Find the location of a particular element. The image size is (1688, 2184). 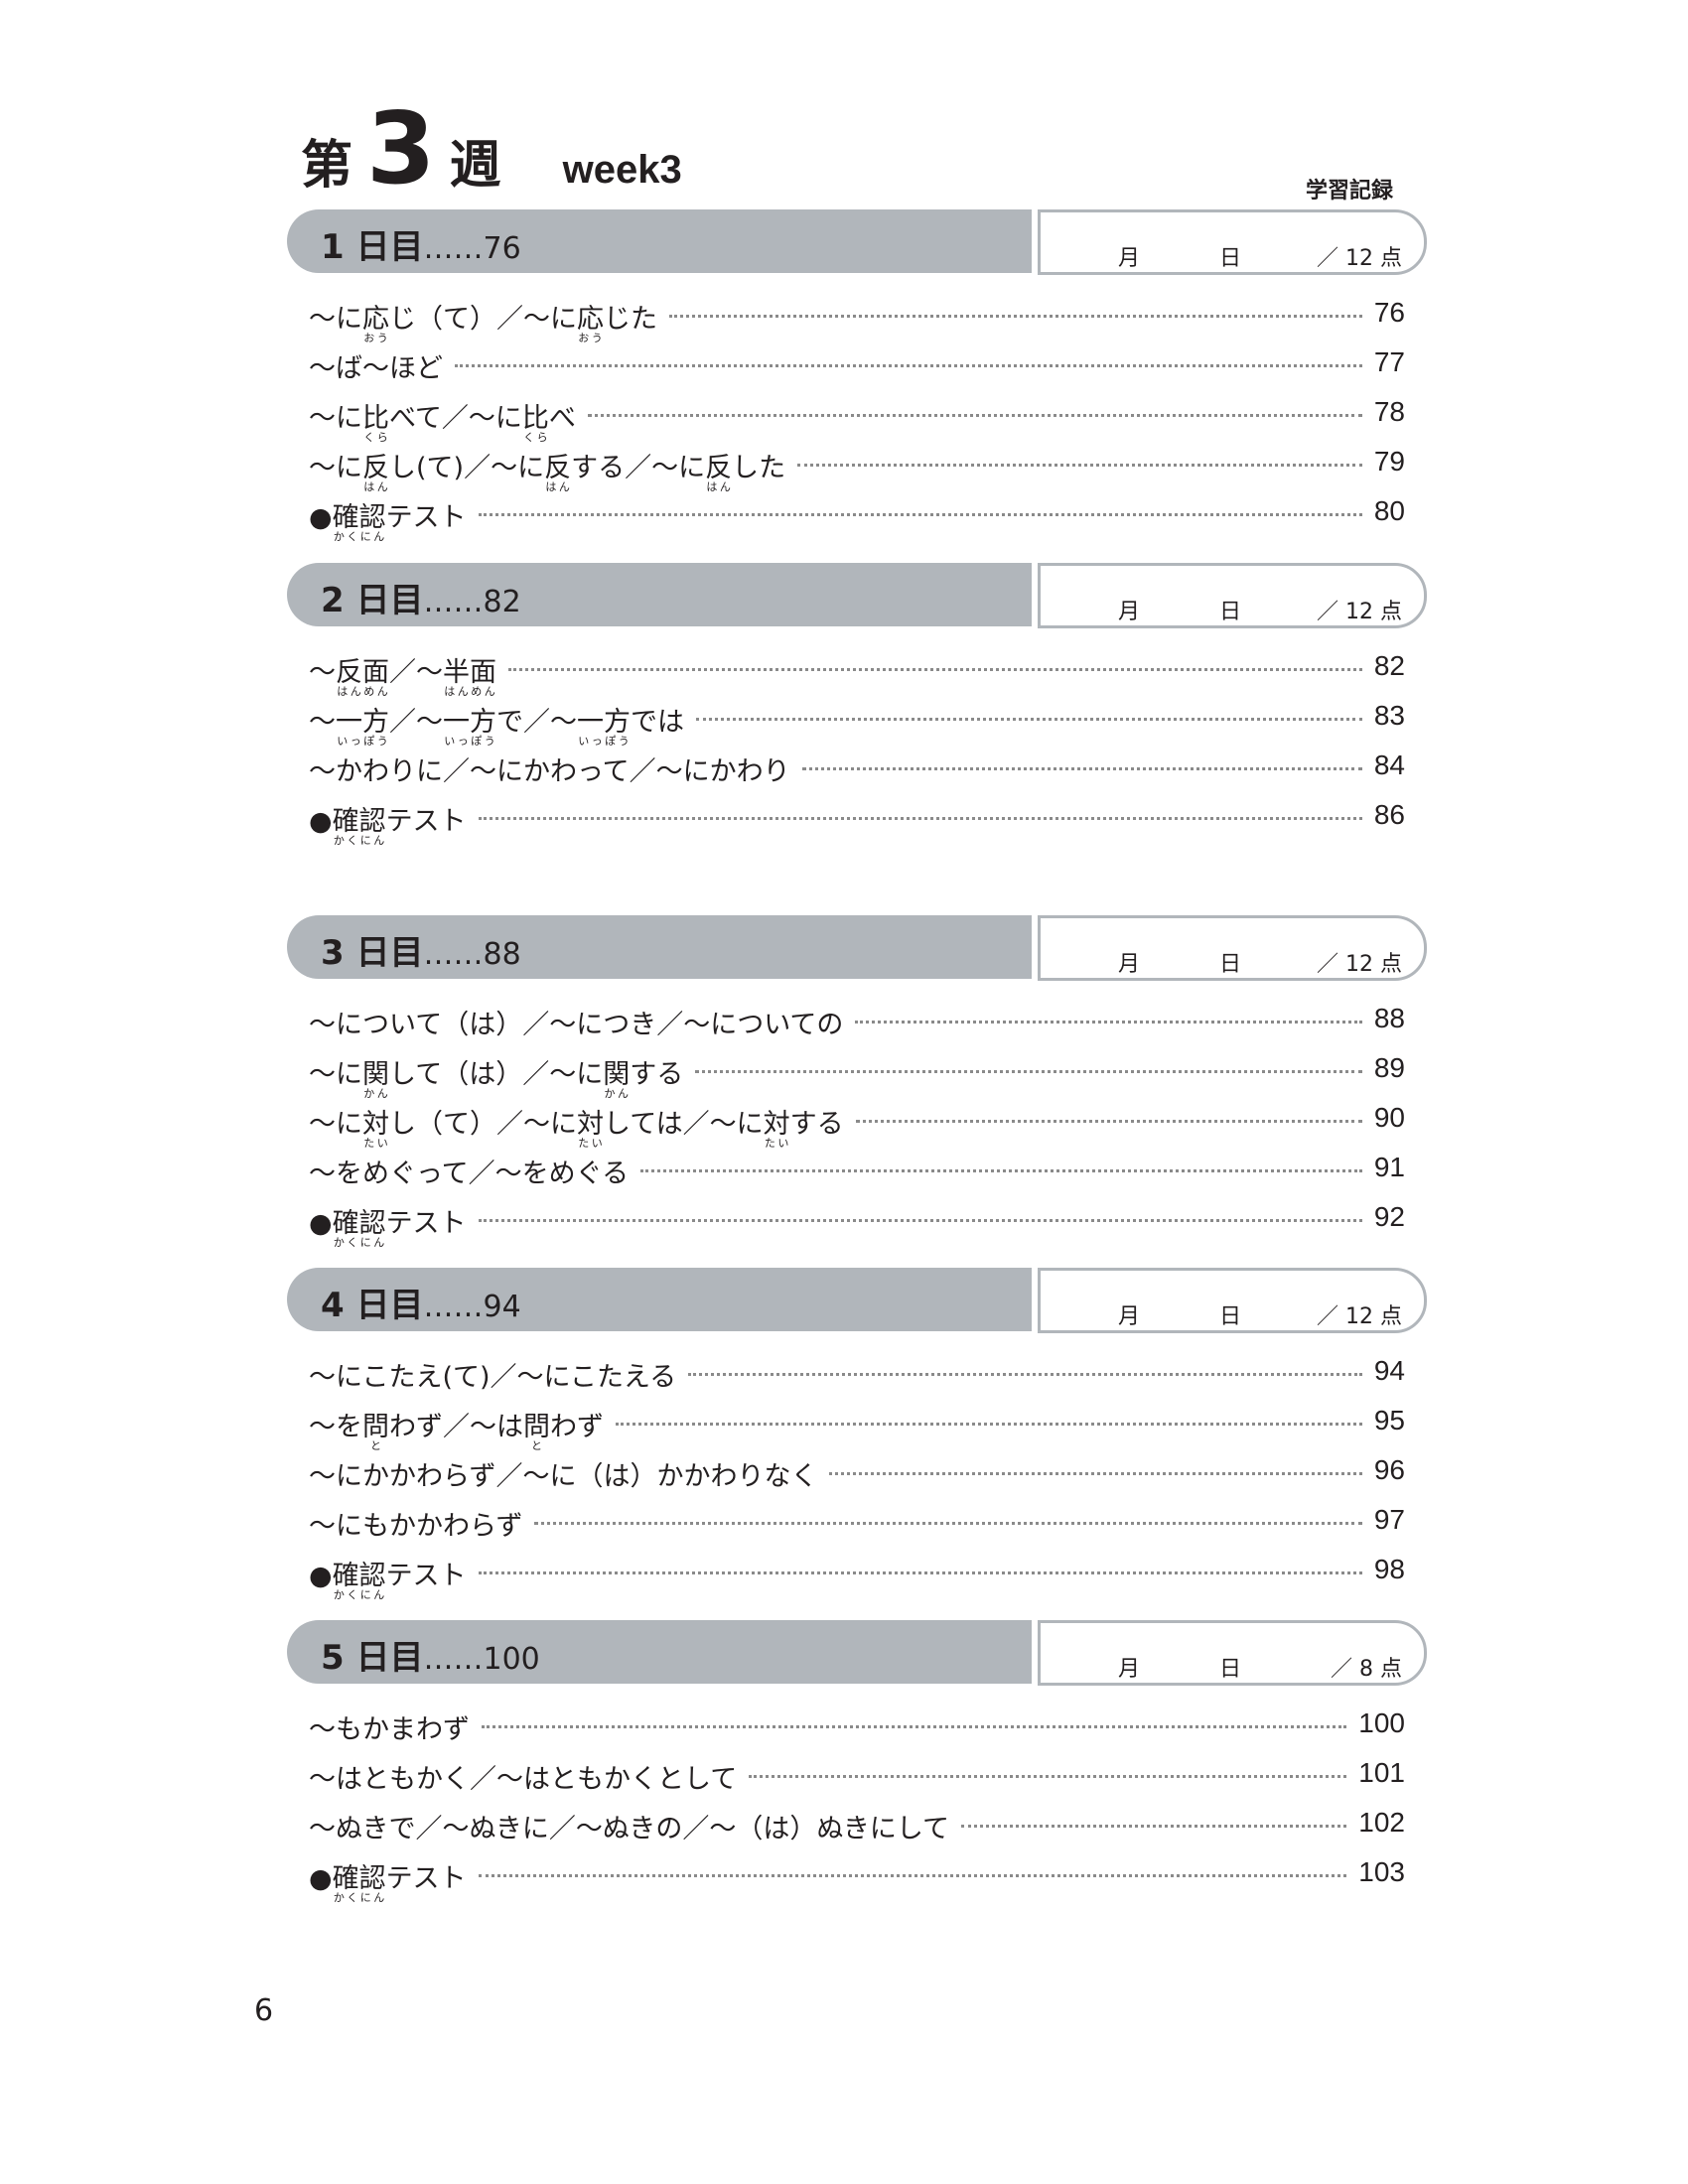

toc-entry: 〜について（は）／〜につき／〜についての 88 is located at coordinates (857, 1027).